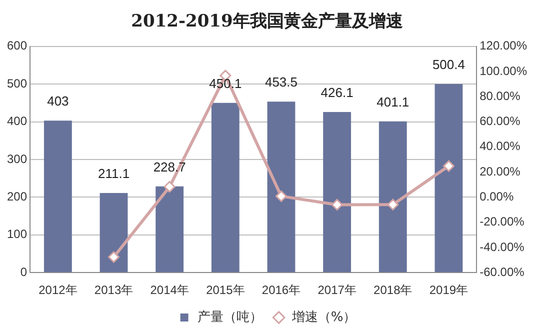 Image resolution: width=534 pixels, height=336 pixels. What do you see at coordinates (17, 83) in the screenshot?
I see `y-tick-label: 500` at bounding box center [17, 83].